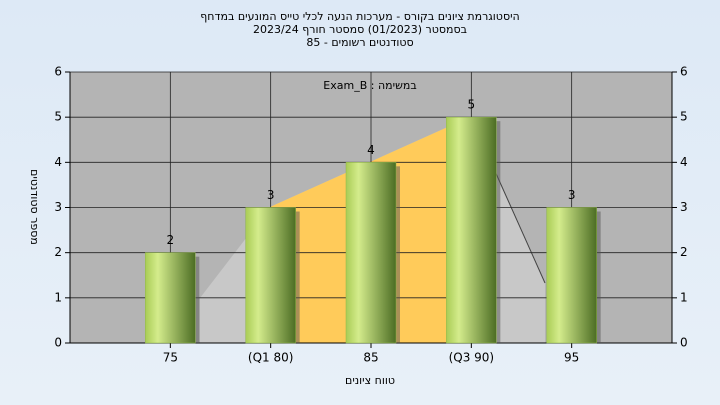 This screenshot has height=405, width=720. I want to click on y-tick-label: 4, so click(58, 162).